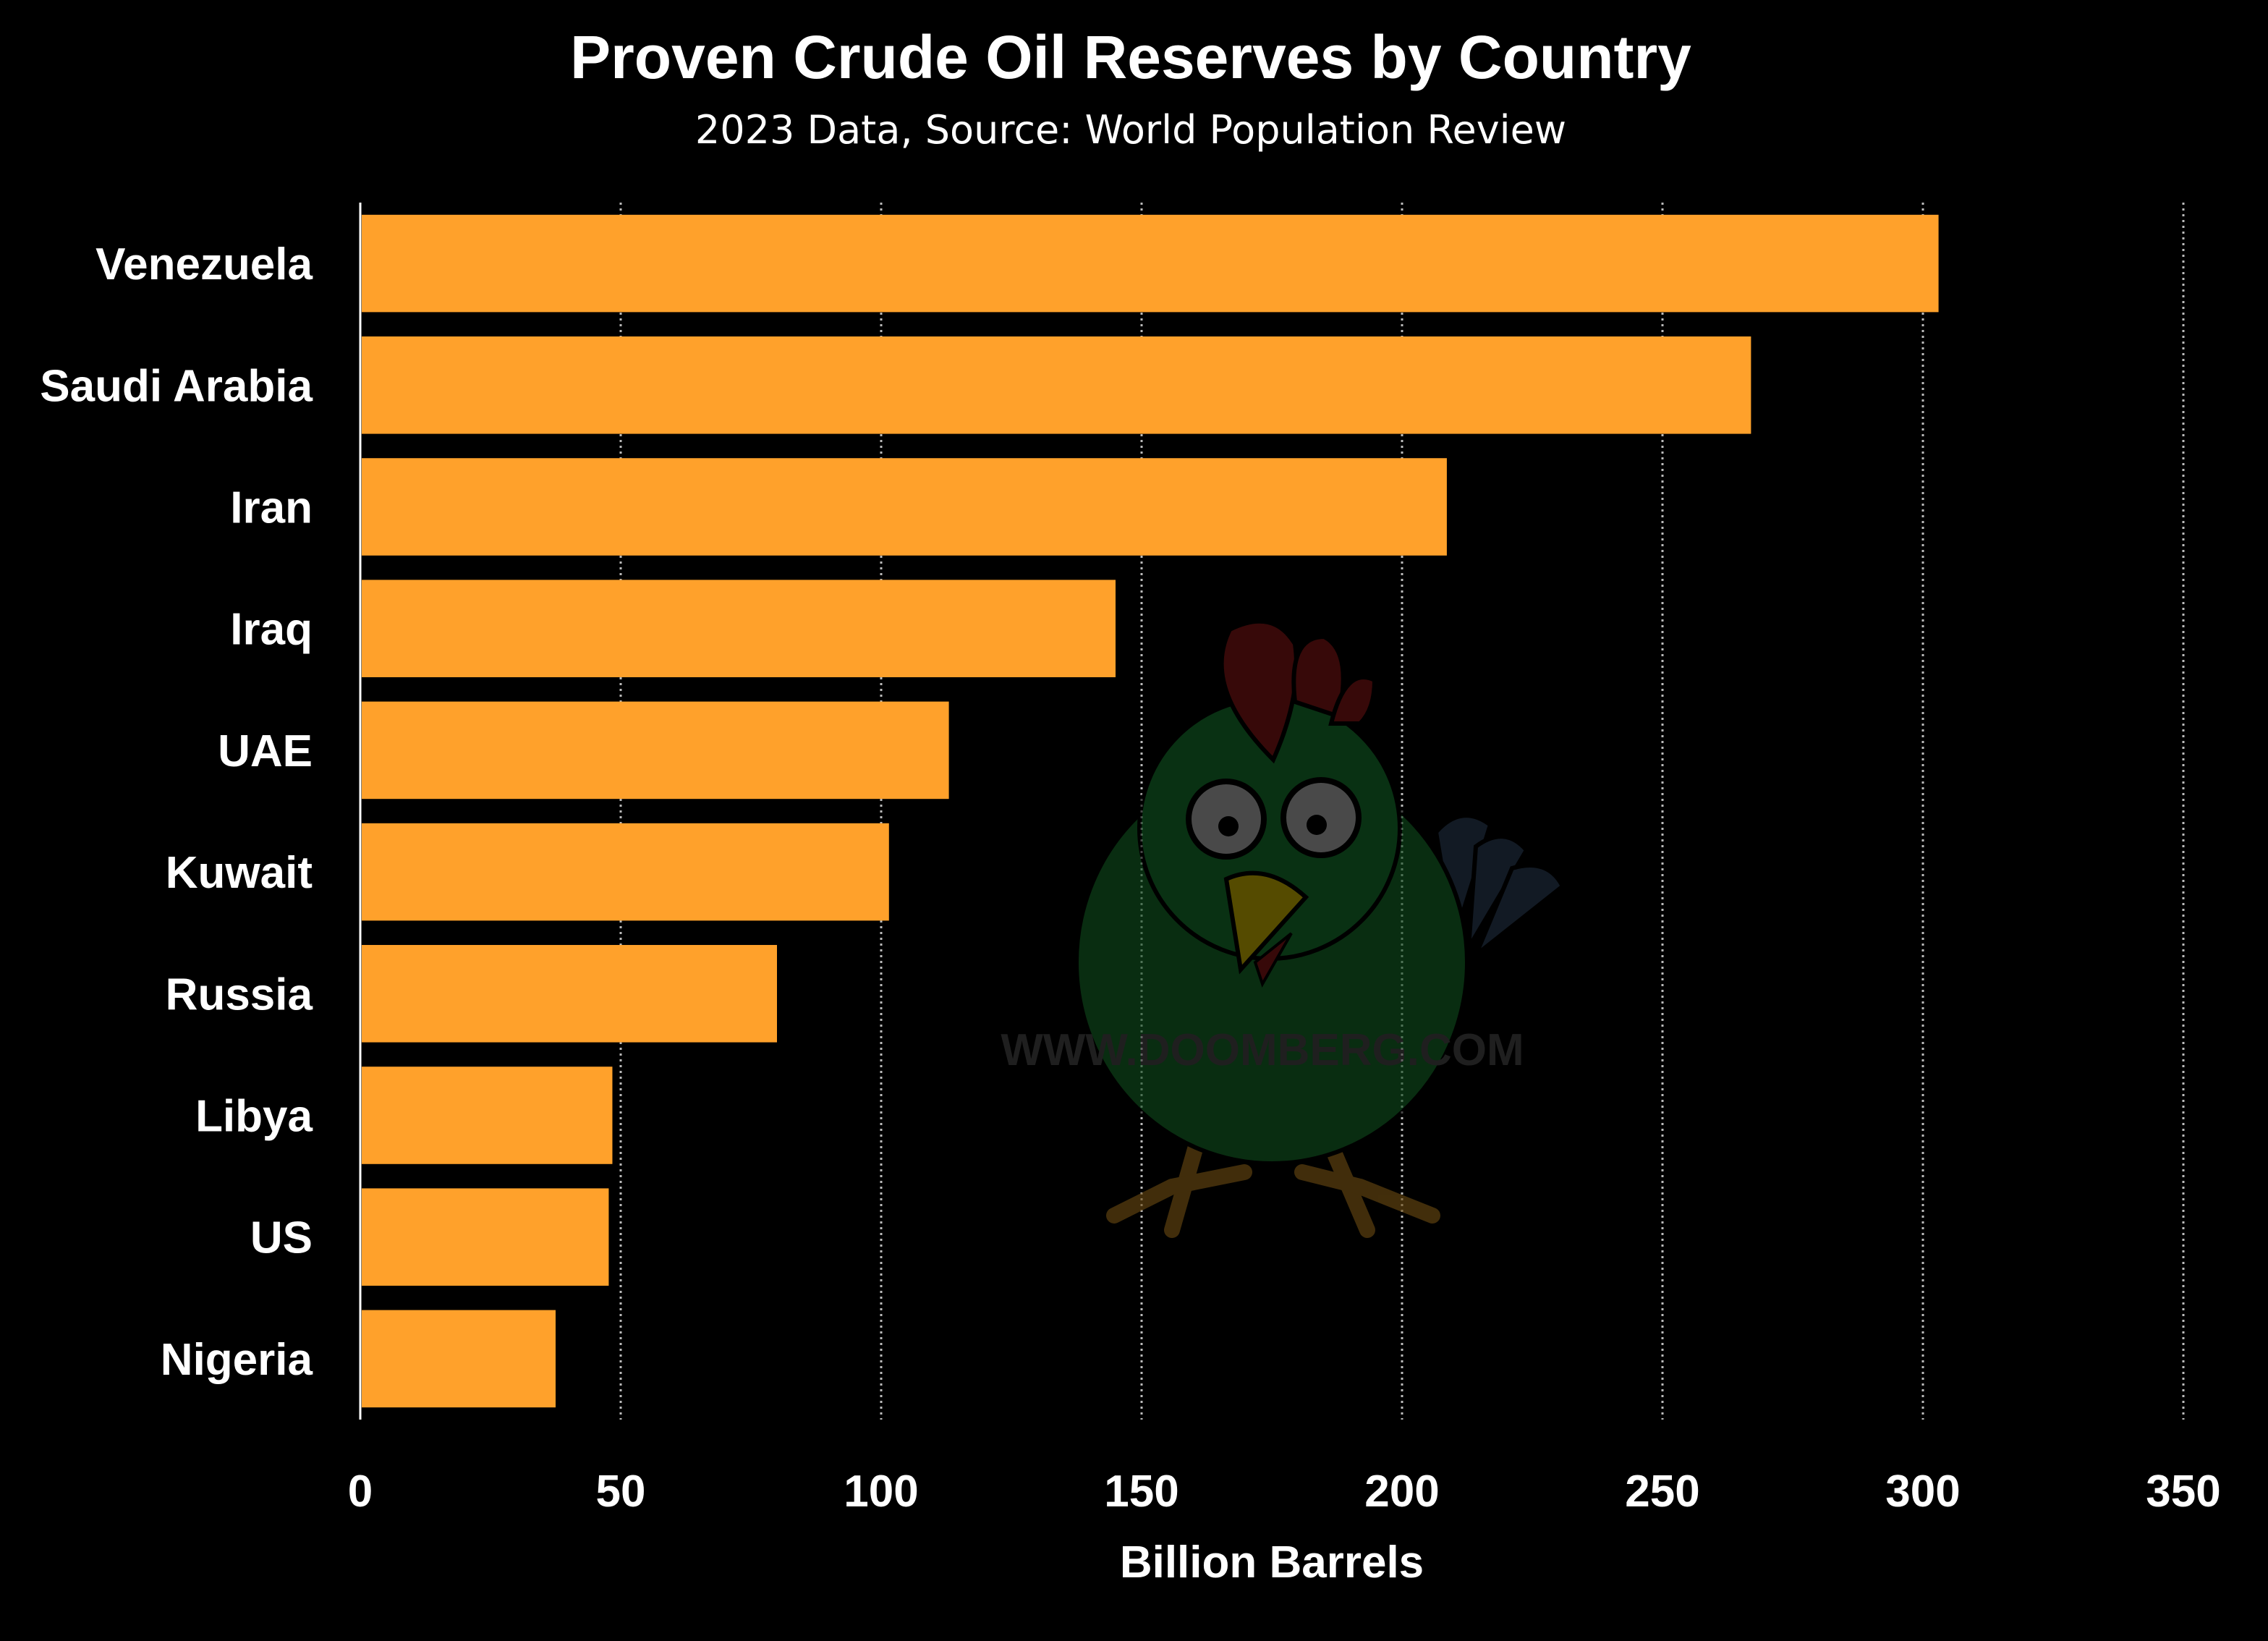 Image resolution: width=2268 pixels, height=1641 pixels. Describe the element at coordinates (1284, 1492) in the screenshot. I see `x-axis-ticks: 0 50 100 150 200 250 300 350` at that location.